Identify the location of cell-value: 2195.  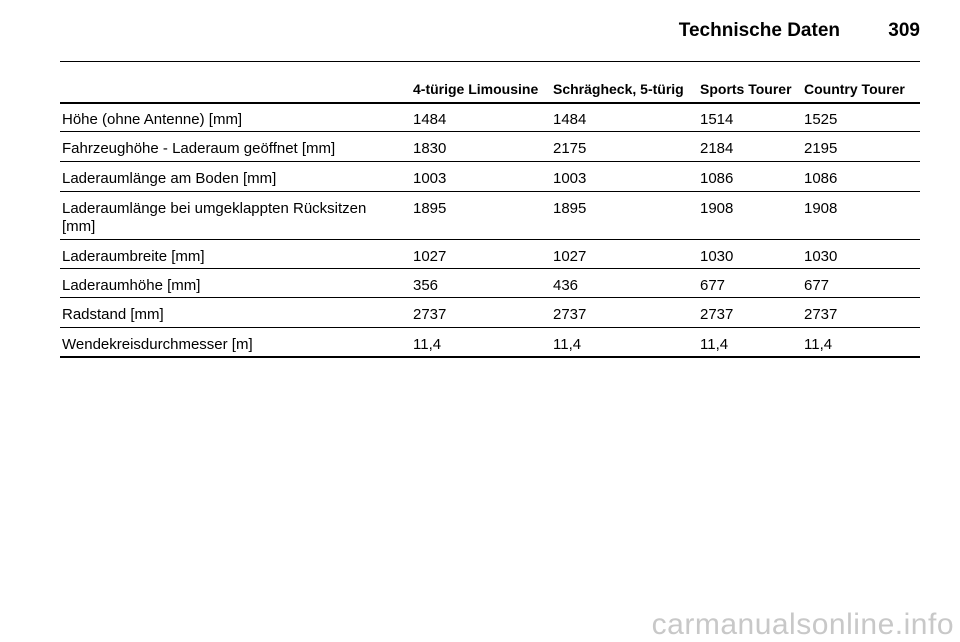
(821, 148).